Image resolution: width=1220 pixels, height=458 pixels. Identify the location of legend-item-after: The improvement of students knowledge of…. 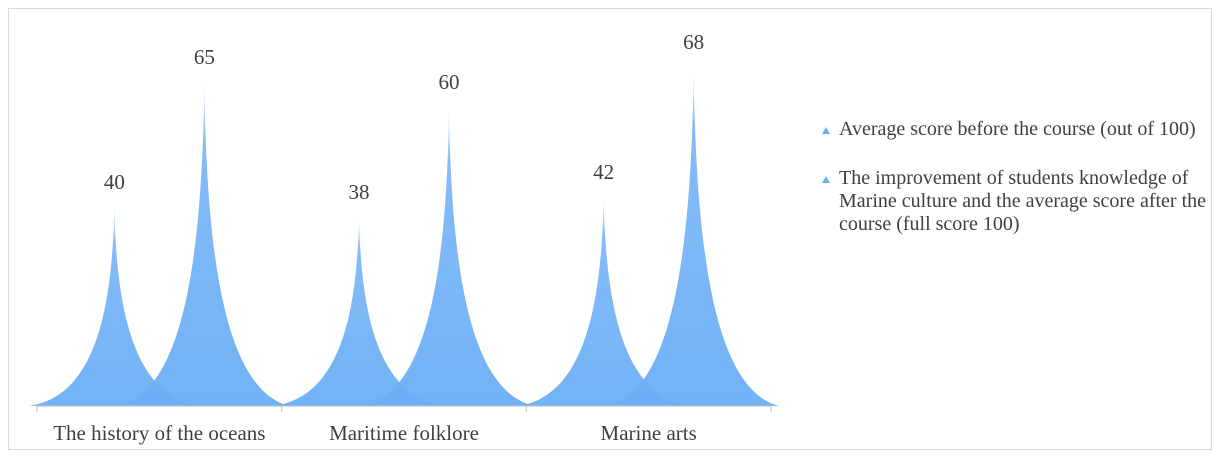
(1021, 201).